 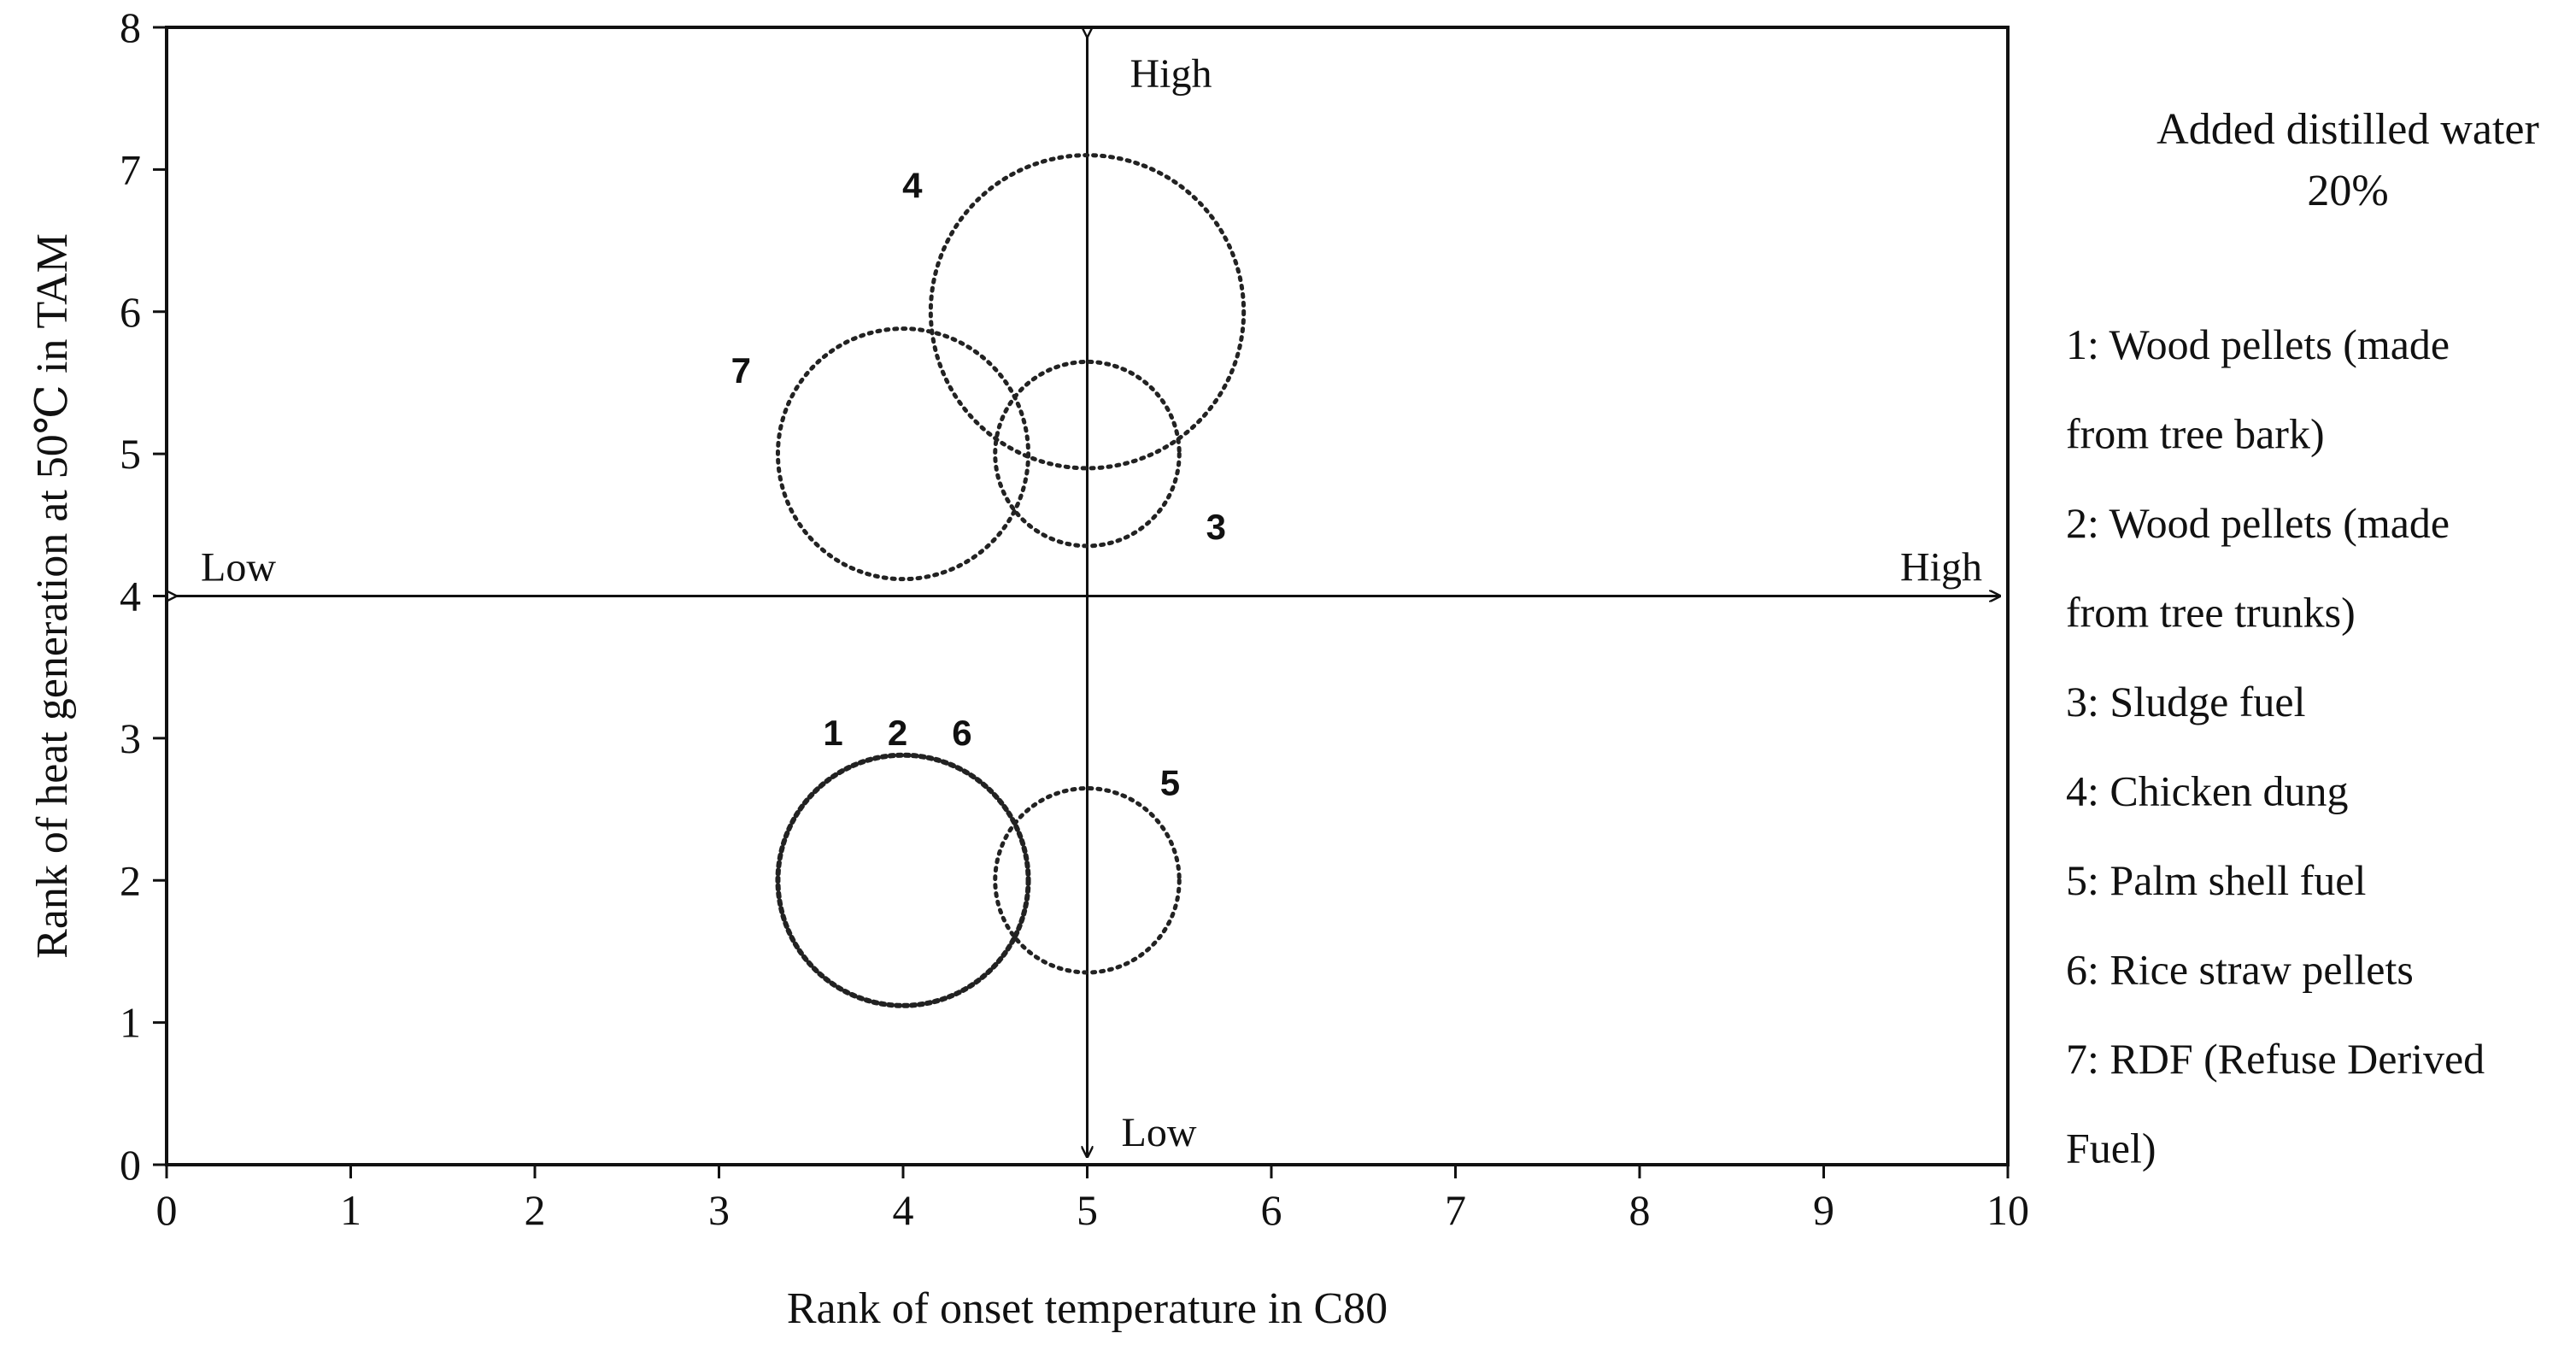 I want to click on x-low-label: Low, so click(x=238, y=567).